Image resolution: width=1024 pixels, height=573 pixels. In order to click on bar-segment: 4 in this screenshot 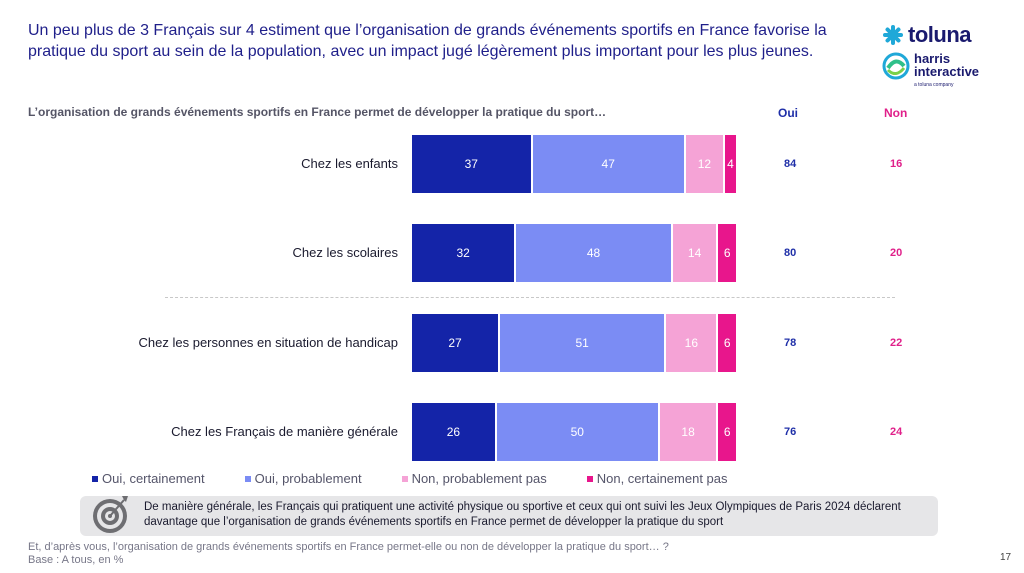, I will do `click(730, 164)`.